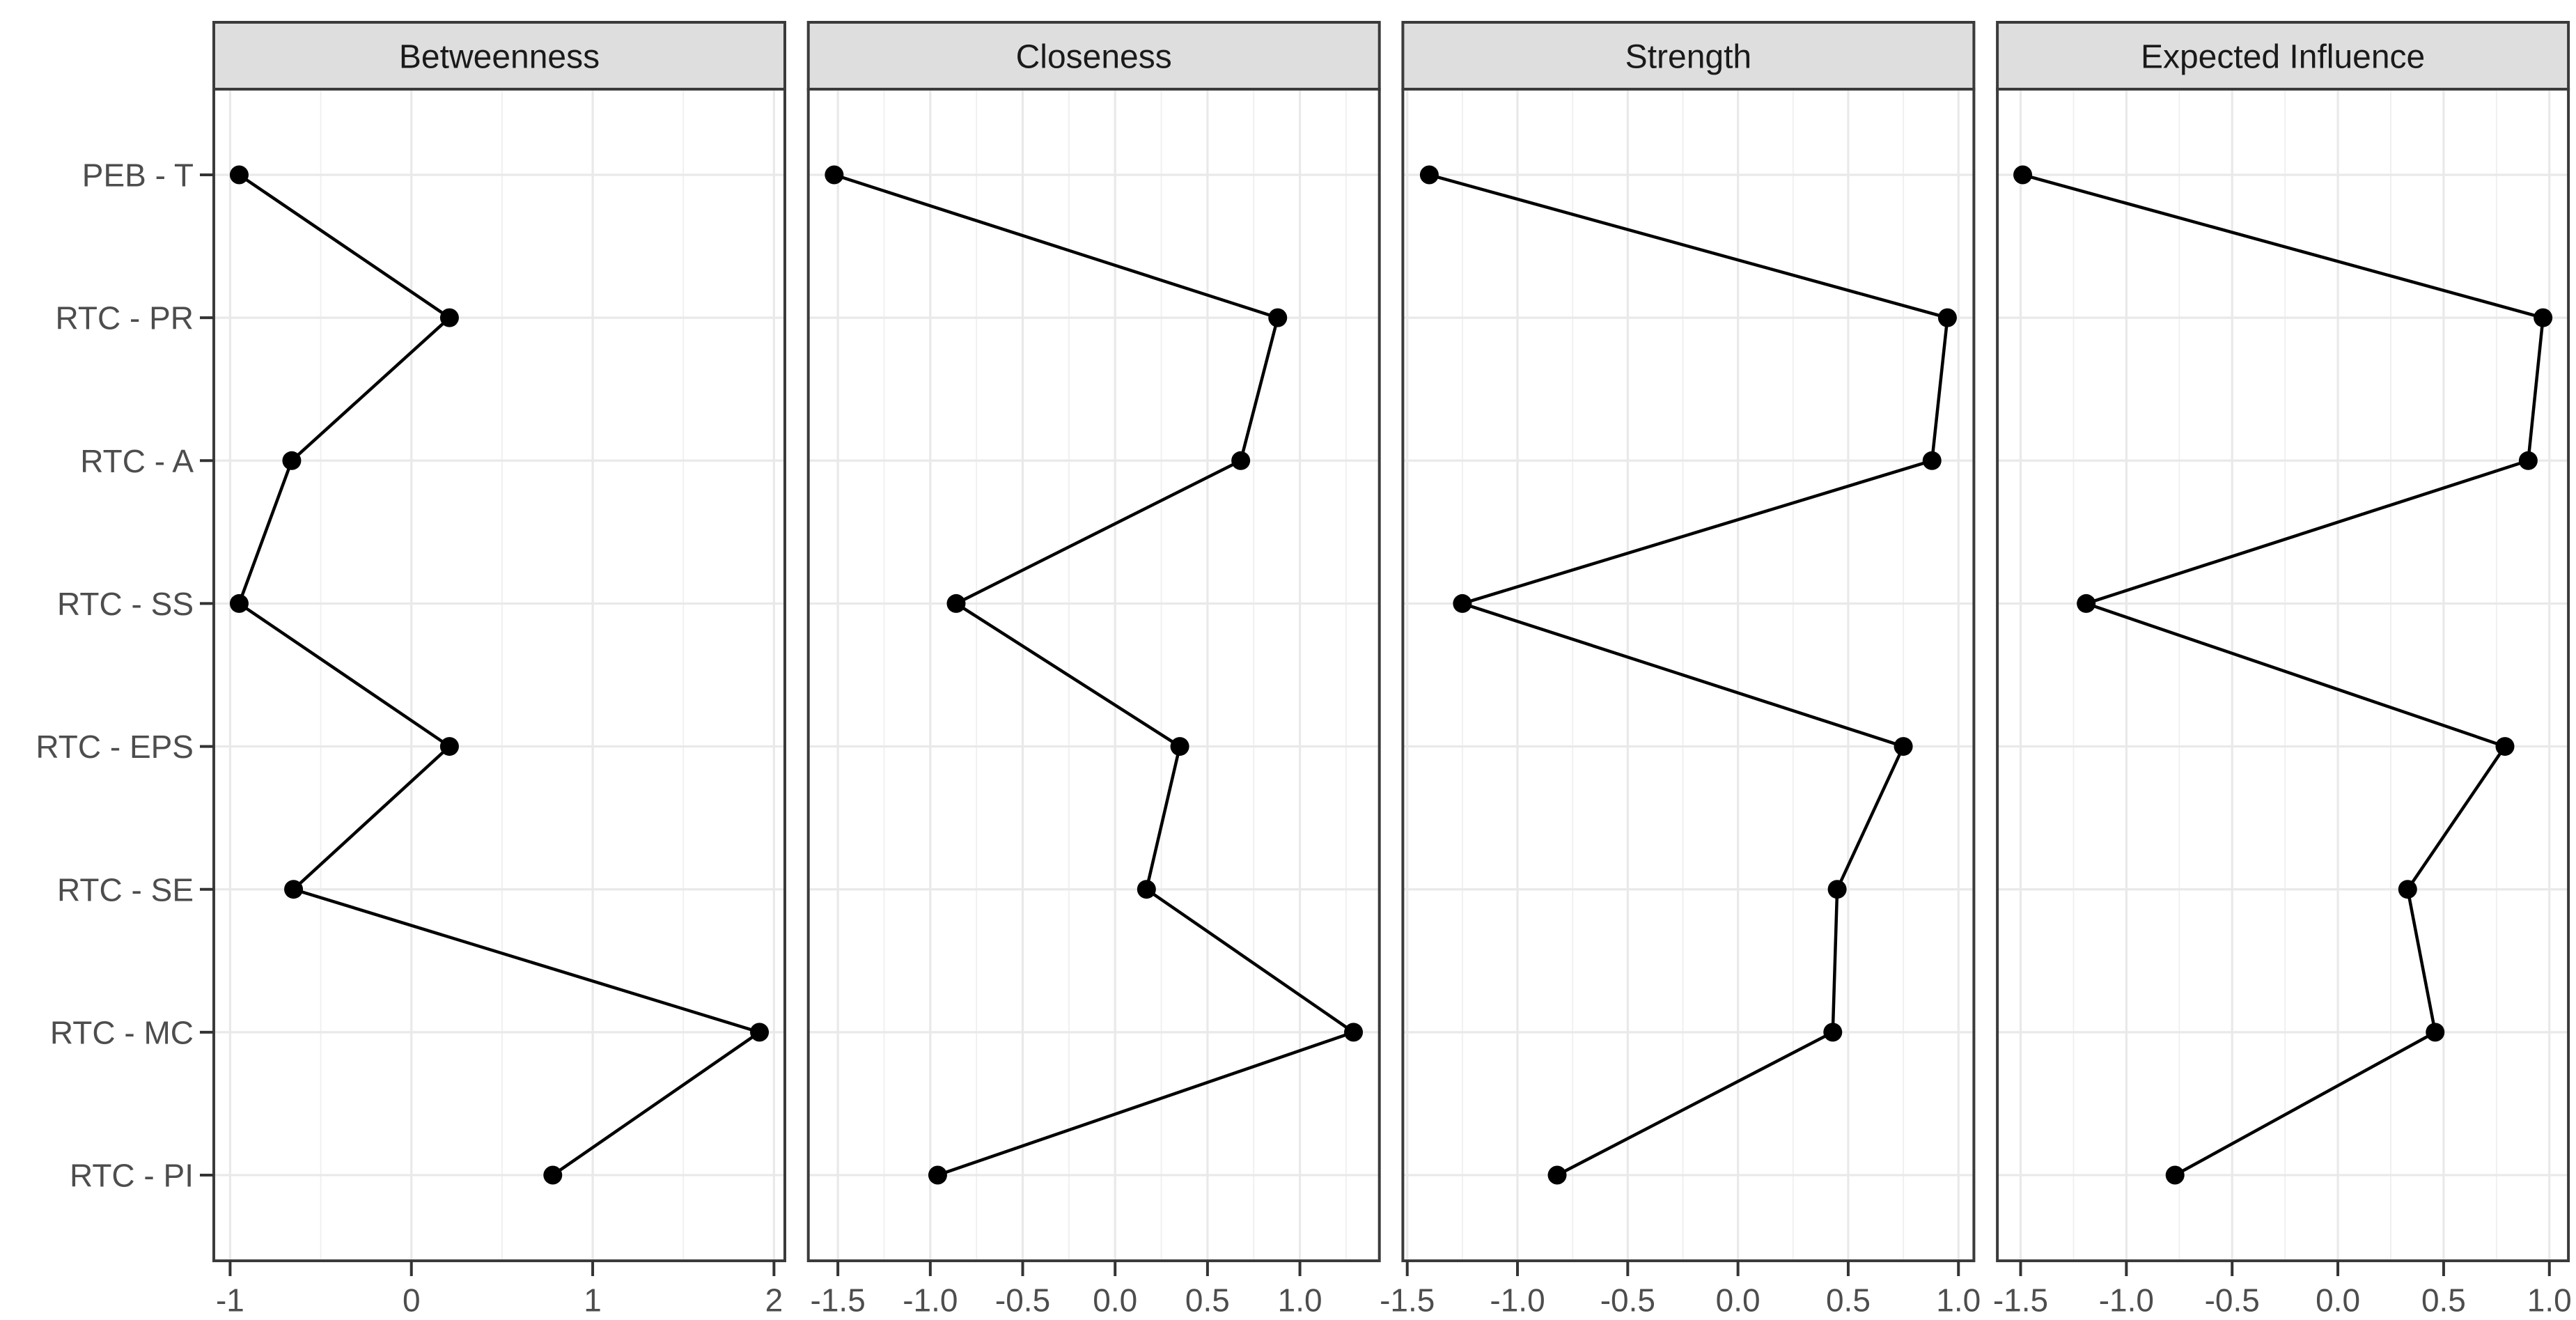 The width and height of the screenshot is (2576, 1320). Describe the element at coordinates (593, 1300) in the screenshot. I see `x-tick-label: 1` at that location.